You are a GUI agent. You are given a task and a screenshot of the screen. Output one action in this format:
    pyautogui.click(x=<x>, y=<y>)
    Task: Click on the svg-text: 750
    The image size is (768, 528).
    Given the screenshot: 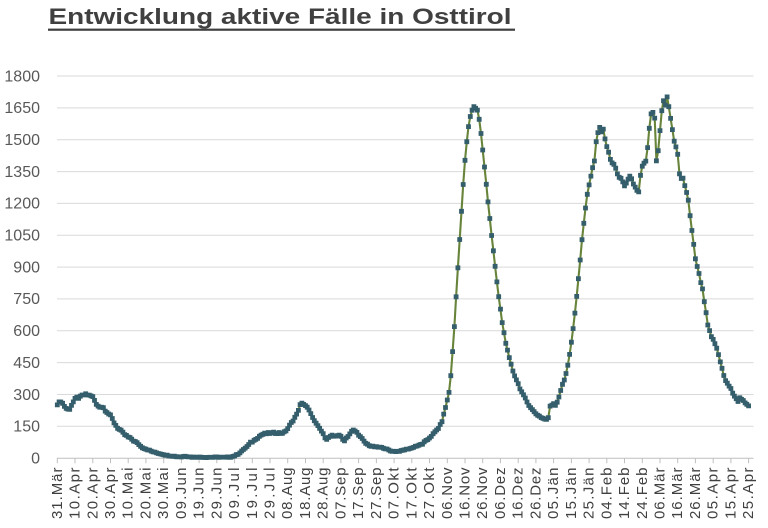 What is the action you would take?
    pyautogui.click(x=26, y=299)
    